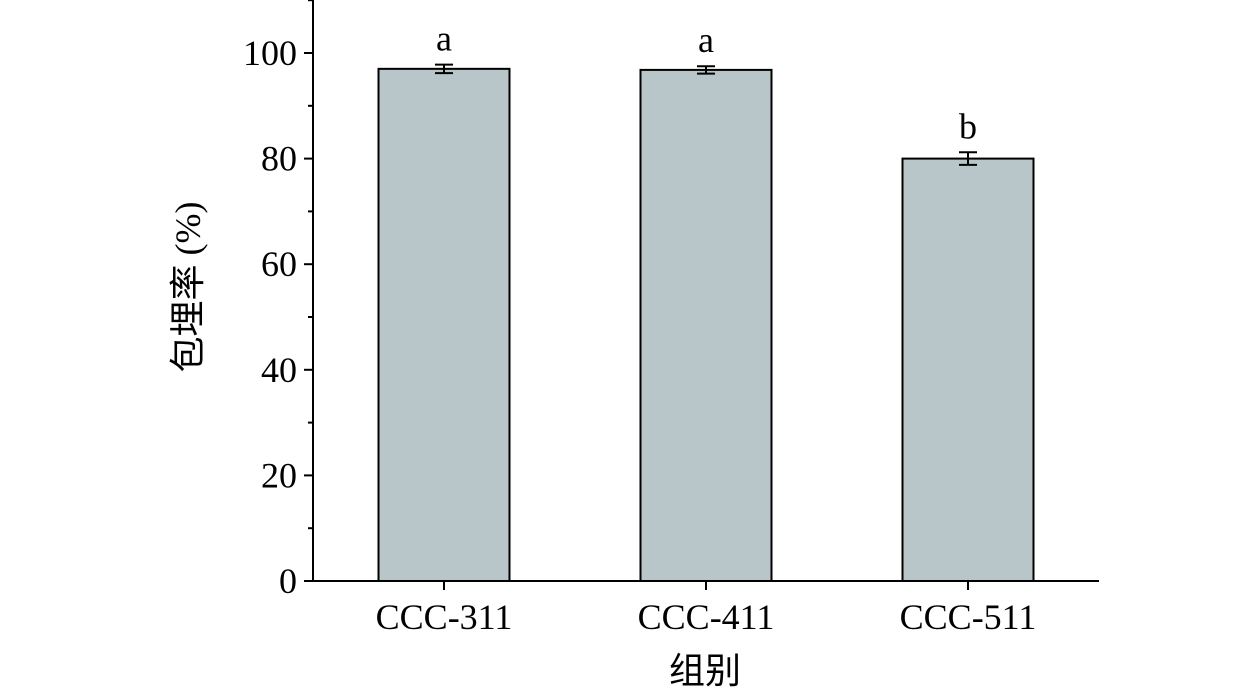 The width and height of the screenshot is (1260, 697). I want to click on x-tick-label: CCC-411, so click(706, 617).